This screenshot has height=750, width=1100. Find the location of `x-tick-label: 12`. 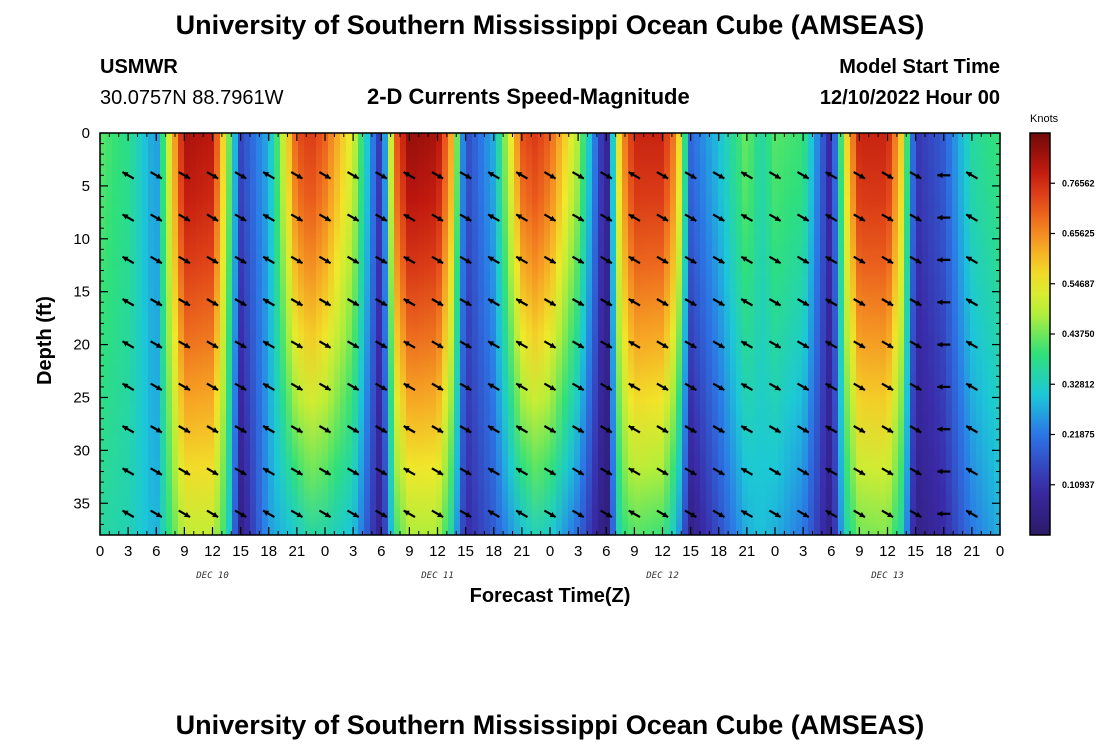

x-tick-label: 12 is located at coordinates (437, 551).